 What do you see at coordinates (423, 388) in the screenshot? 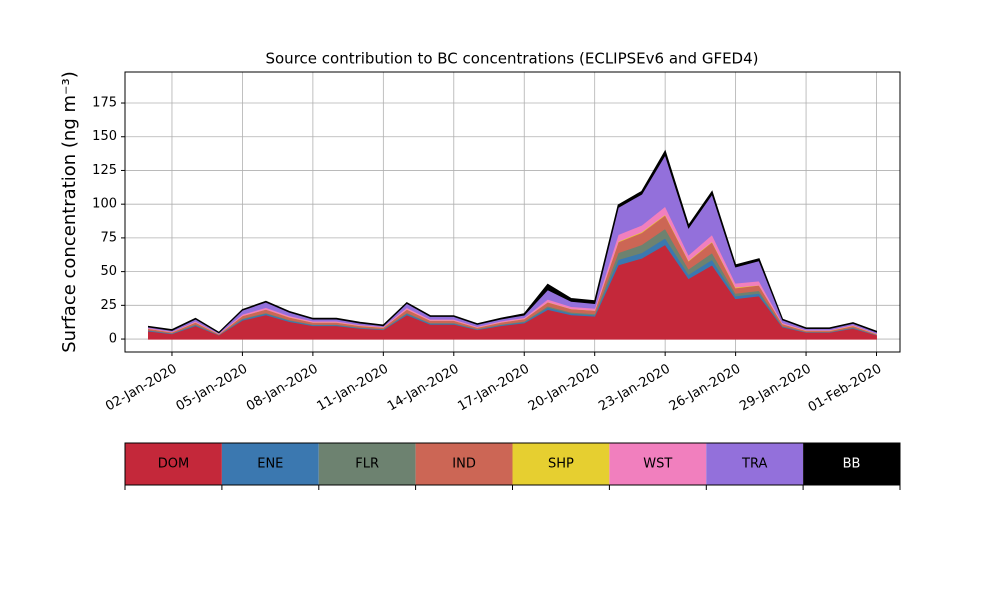
I see `x-tick-label: 14-Jan-2020` at bounding box center [423, 388].